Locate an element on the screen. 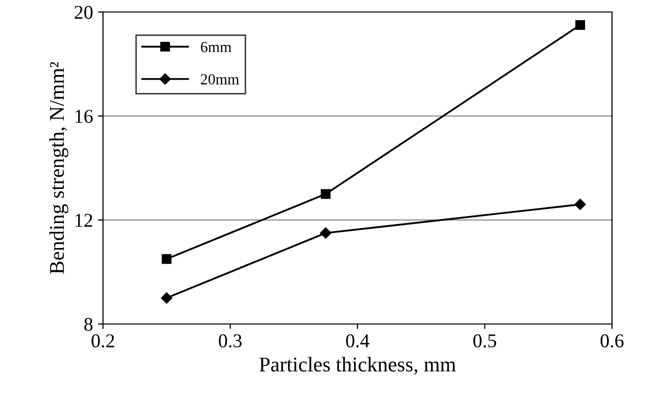  x-axis-title: Particles thickness, mm is located at coordinates (357, 365).